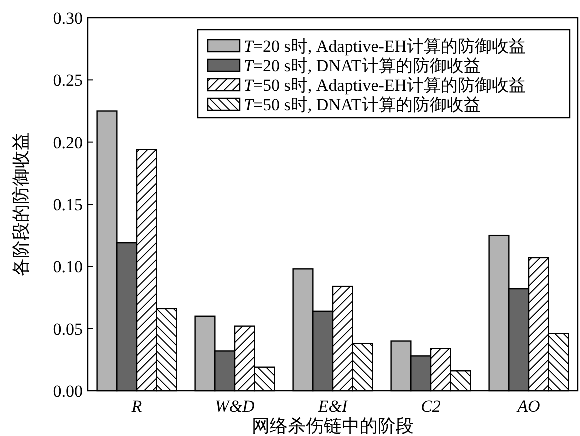  I want to click on y-tick-label: 0.20, so click(68, 142).